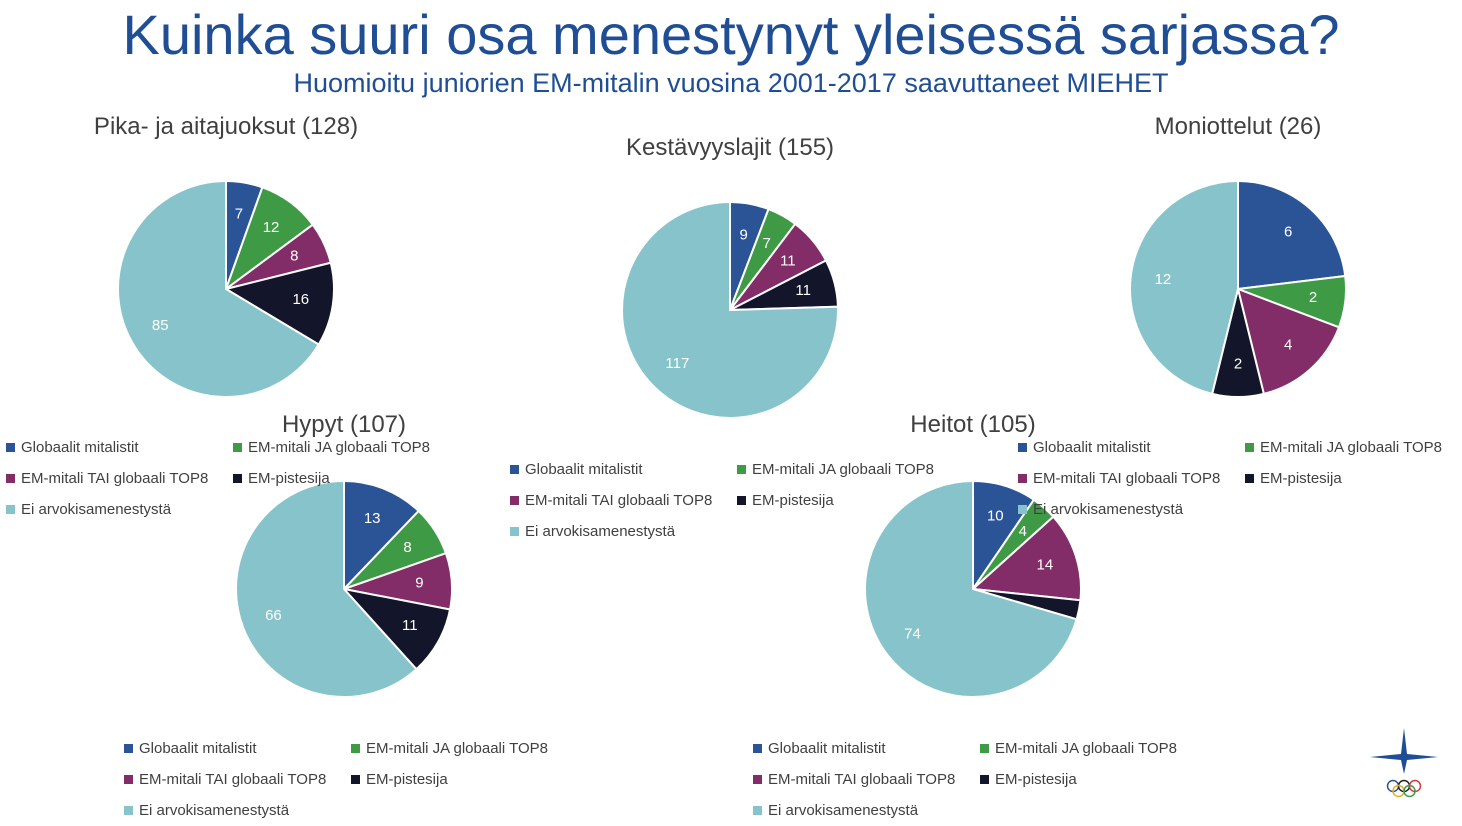 The height and width of the screenshot is (826, 1462). What do you see at coordinates (730, 147) in the screenshot?
I see `chart-title-kestavyys: Kestävyyslajit (155)` at bounding box center [730, 147].